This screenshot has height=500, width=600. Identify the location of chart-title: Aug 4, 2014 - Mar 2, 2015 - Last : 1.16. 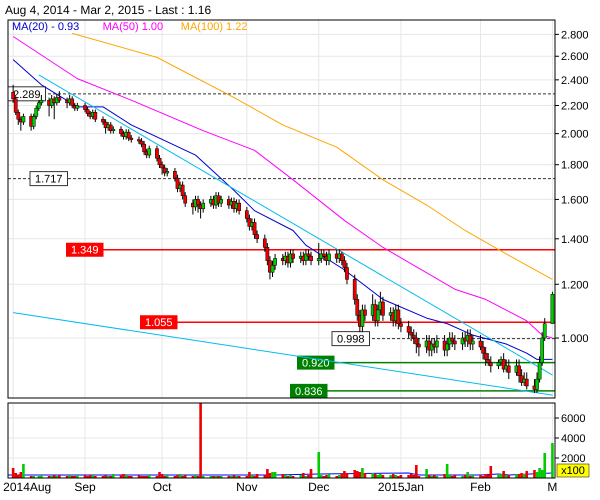
(108, 10).